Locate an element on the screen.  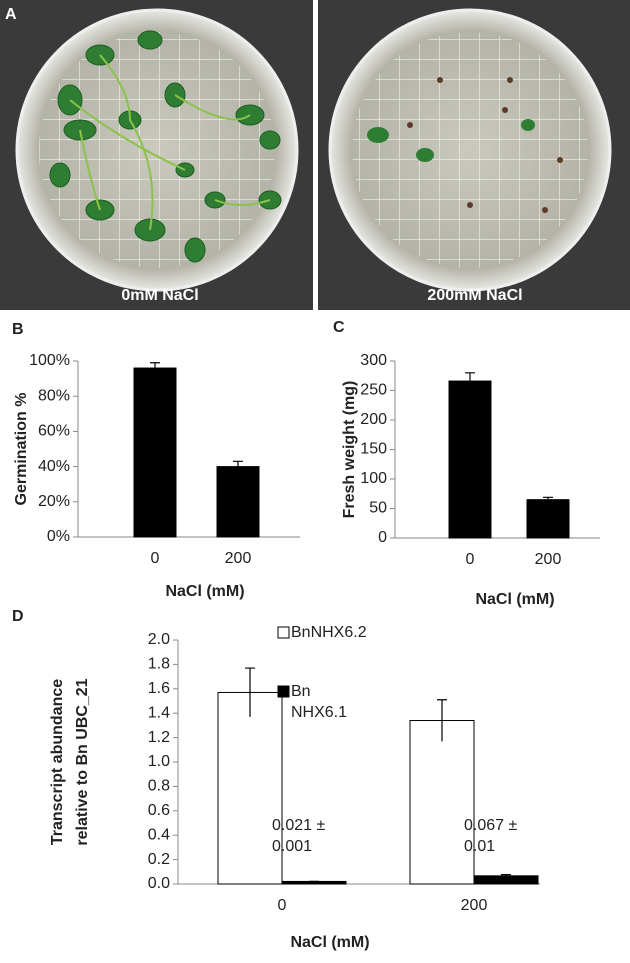
value-label: 0.067 ± 0.01 is located at coordinates (491, 836).